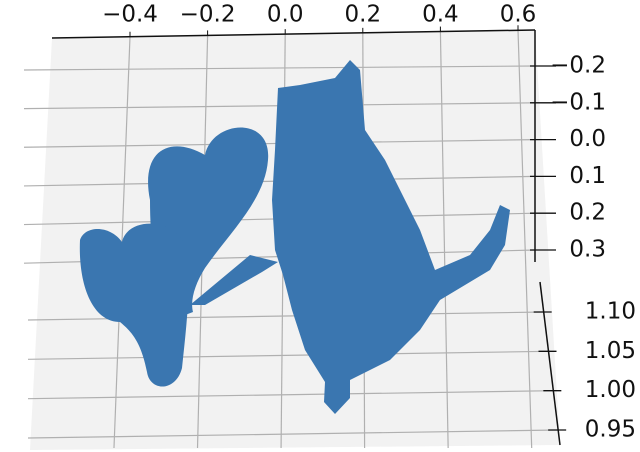 The width and height of the screenshot is (640, 452). What do you see at coordinates (234, 280) in the screenshot?
I see `connector` at bounding box center [234, 280].